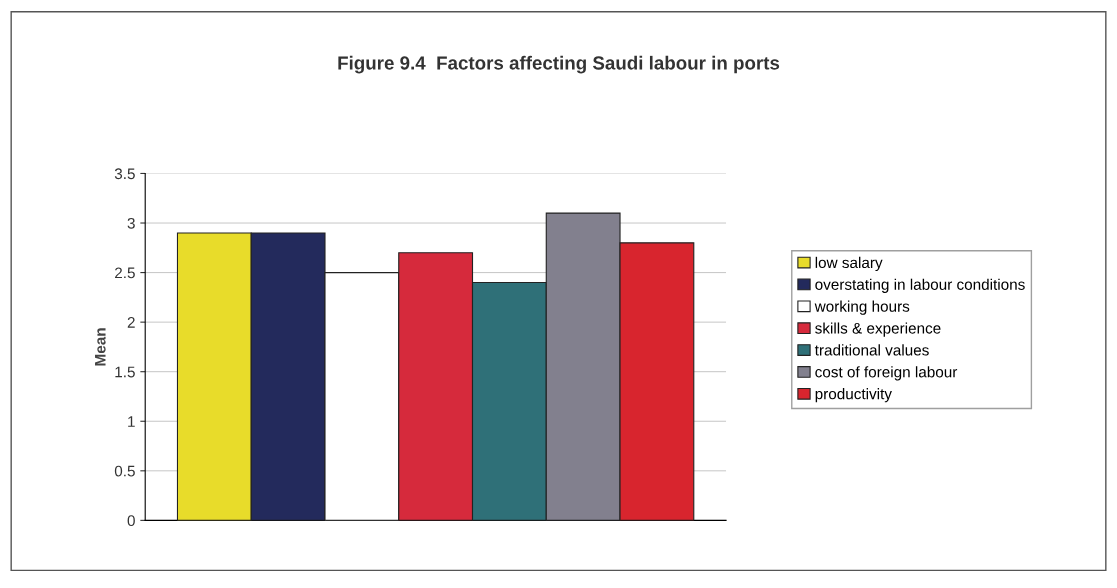  What do you see at coordinates (849, 264) in the screenshot?
I see `legend-label: low salary` at bounding box center [849, 264].